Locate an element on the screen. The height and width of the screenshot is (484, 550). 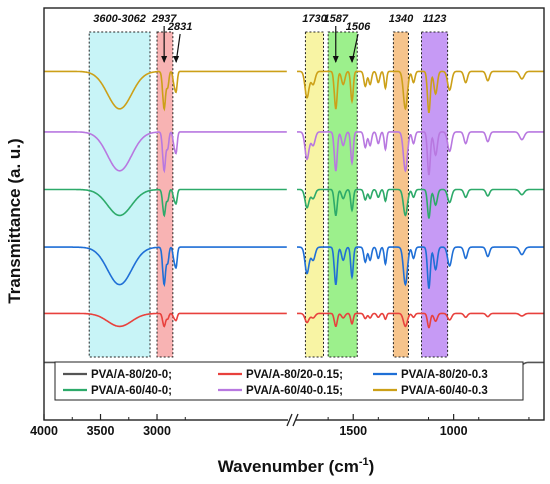
annotation-4: 1730 is located at coordinates (314, 19).